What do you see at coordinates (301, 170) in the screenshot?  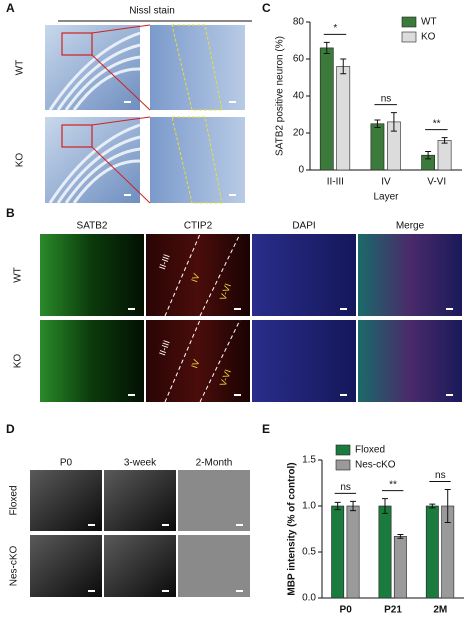 I see `y-tick-label: 0` at bounding box center [301, 170].